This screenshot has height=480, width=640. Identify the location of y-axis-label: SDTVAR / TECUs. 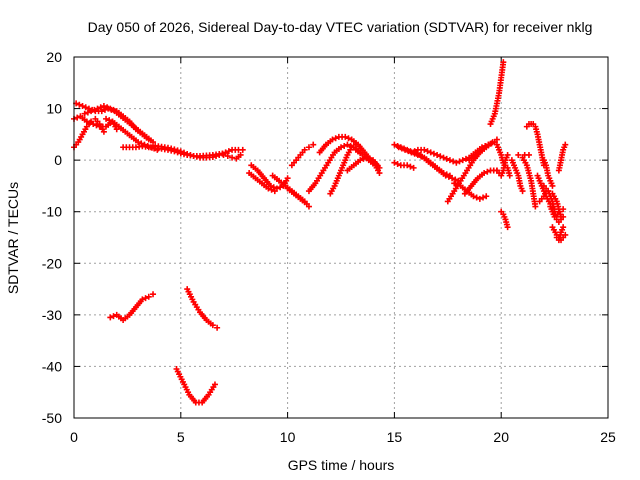
(13, 238).